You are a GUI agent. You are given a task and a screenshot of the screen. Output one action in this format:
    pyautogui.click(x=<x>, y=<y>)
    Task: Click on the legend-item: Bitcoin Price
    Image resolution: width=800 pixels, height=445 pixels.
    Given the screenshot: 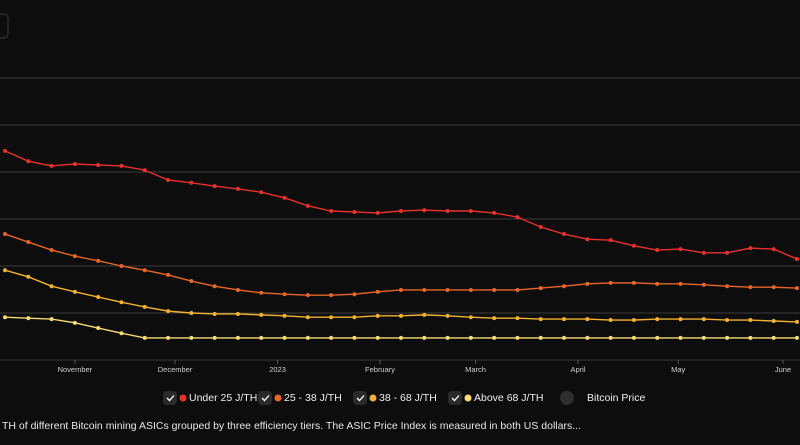 What is the action you would take?
    pyautogui.click(x=603, y=398)
    